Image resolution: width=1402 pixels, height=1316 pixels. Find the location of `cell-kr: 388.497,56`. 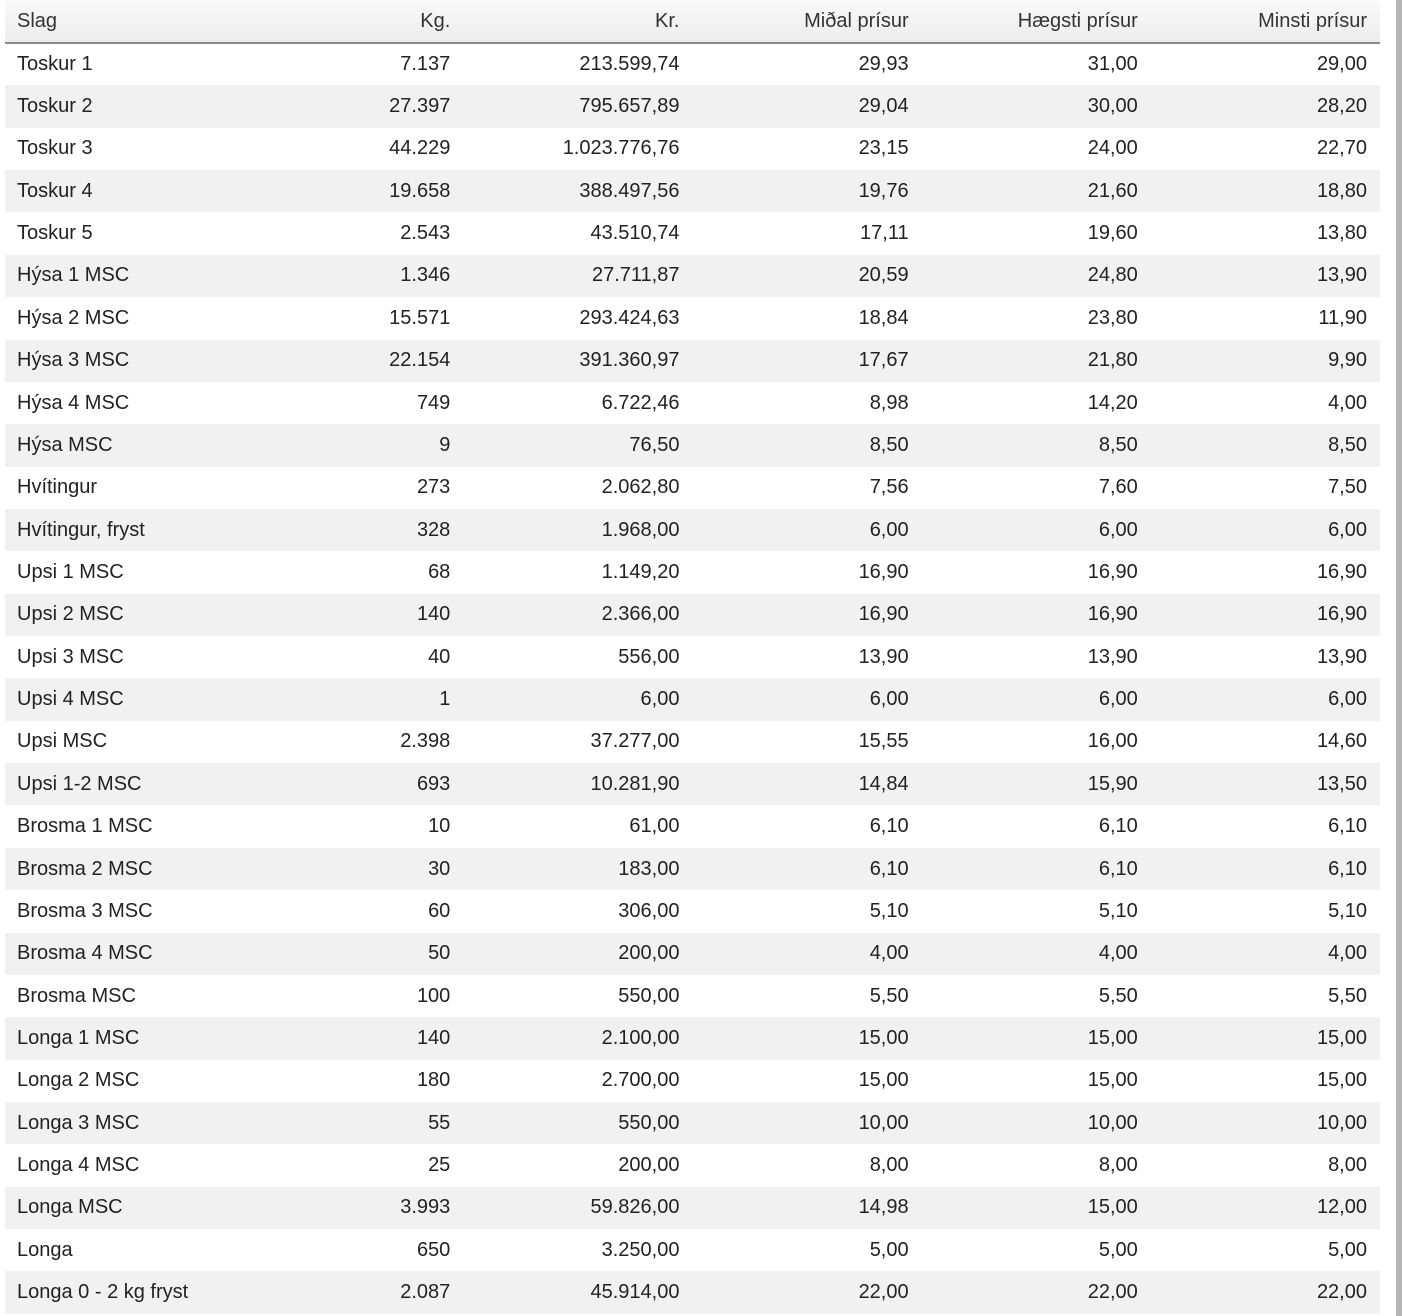

cell-kr: 388.497,56 is located at coordinates (578, 191).